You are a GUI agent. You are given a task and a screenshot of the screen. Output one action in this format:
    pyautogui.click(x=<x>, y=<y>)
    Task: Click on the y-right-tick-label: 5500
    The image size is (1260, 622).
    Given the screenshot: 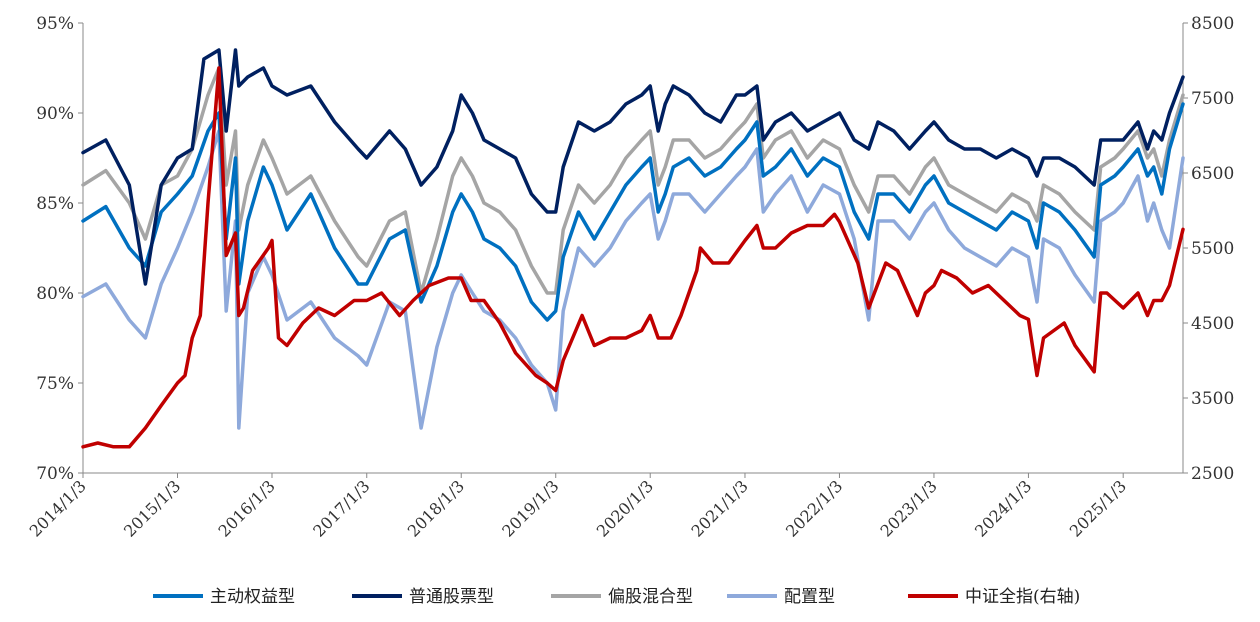 What is the action you would take?
    pyautogui.click(x=1212, y=249)
    